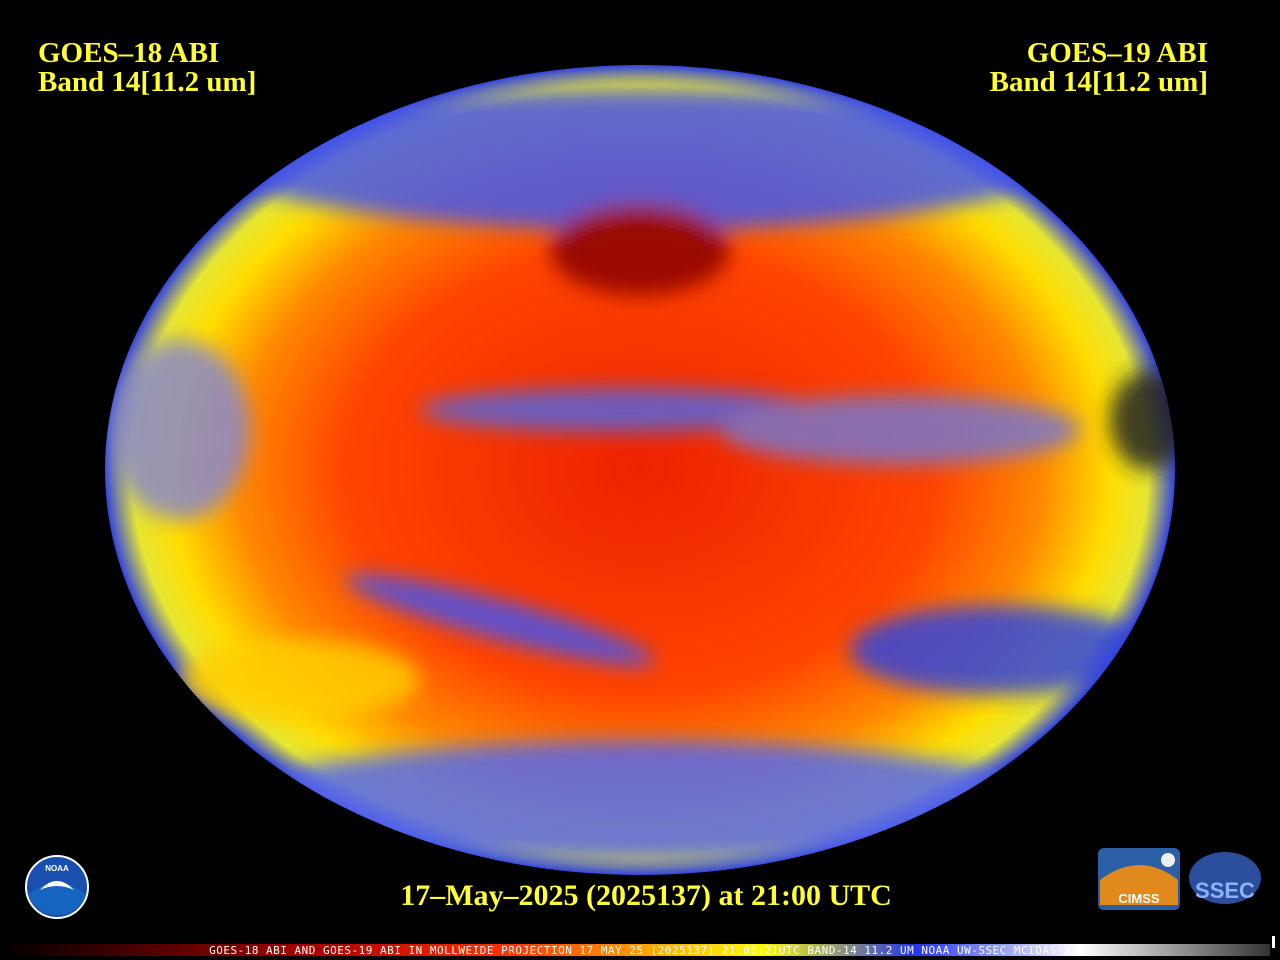 This screenshot has width=1280, height=960. I want to click on left-title: GOES–18 ABI, so click(128, 53).